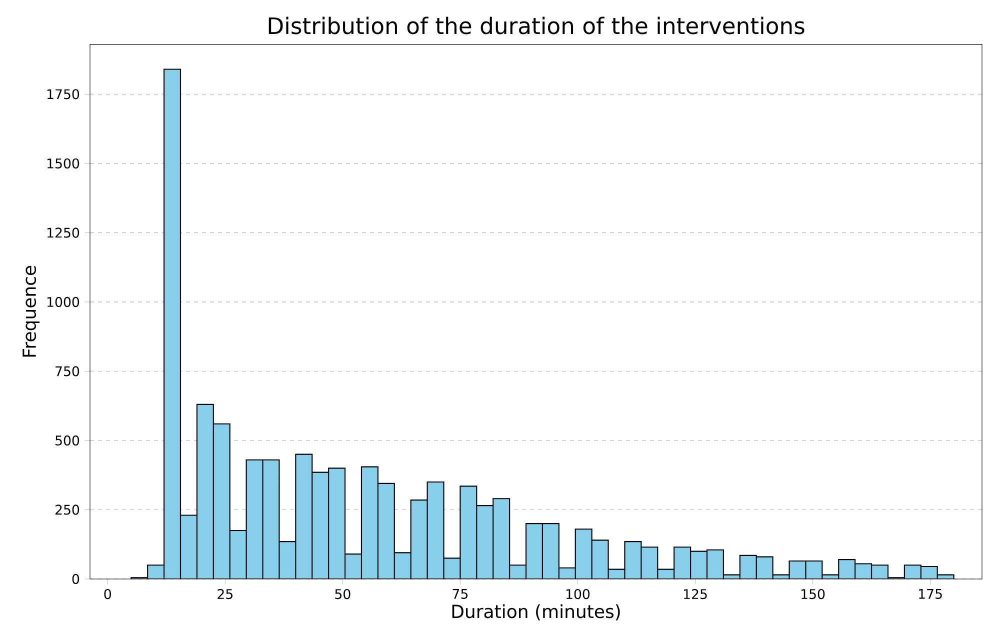  I want to click on chart-title: Distribution of the duration of the interventions, so click(536, 25).